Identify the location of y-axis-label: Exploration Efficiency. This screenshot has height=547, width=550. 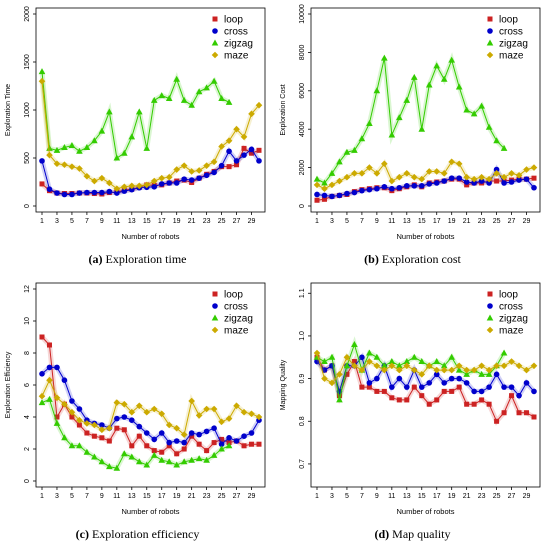
(8, 384).